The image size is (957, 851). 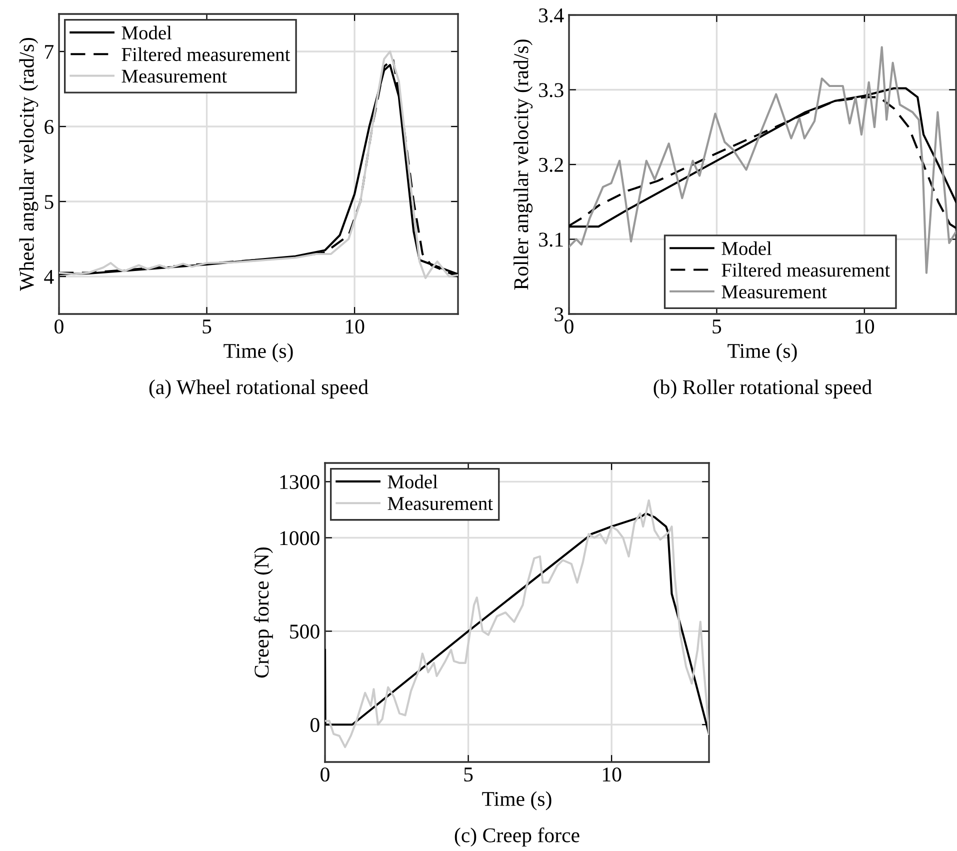 What do you see at coordinates (551, 165) in the screenshot?
I see `y-tick-label: 3.2` at bounding box center [551, 165].